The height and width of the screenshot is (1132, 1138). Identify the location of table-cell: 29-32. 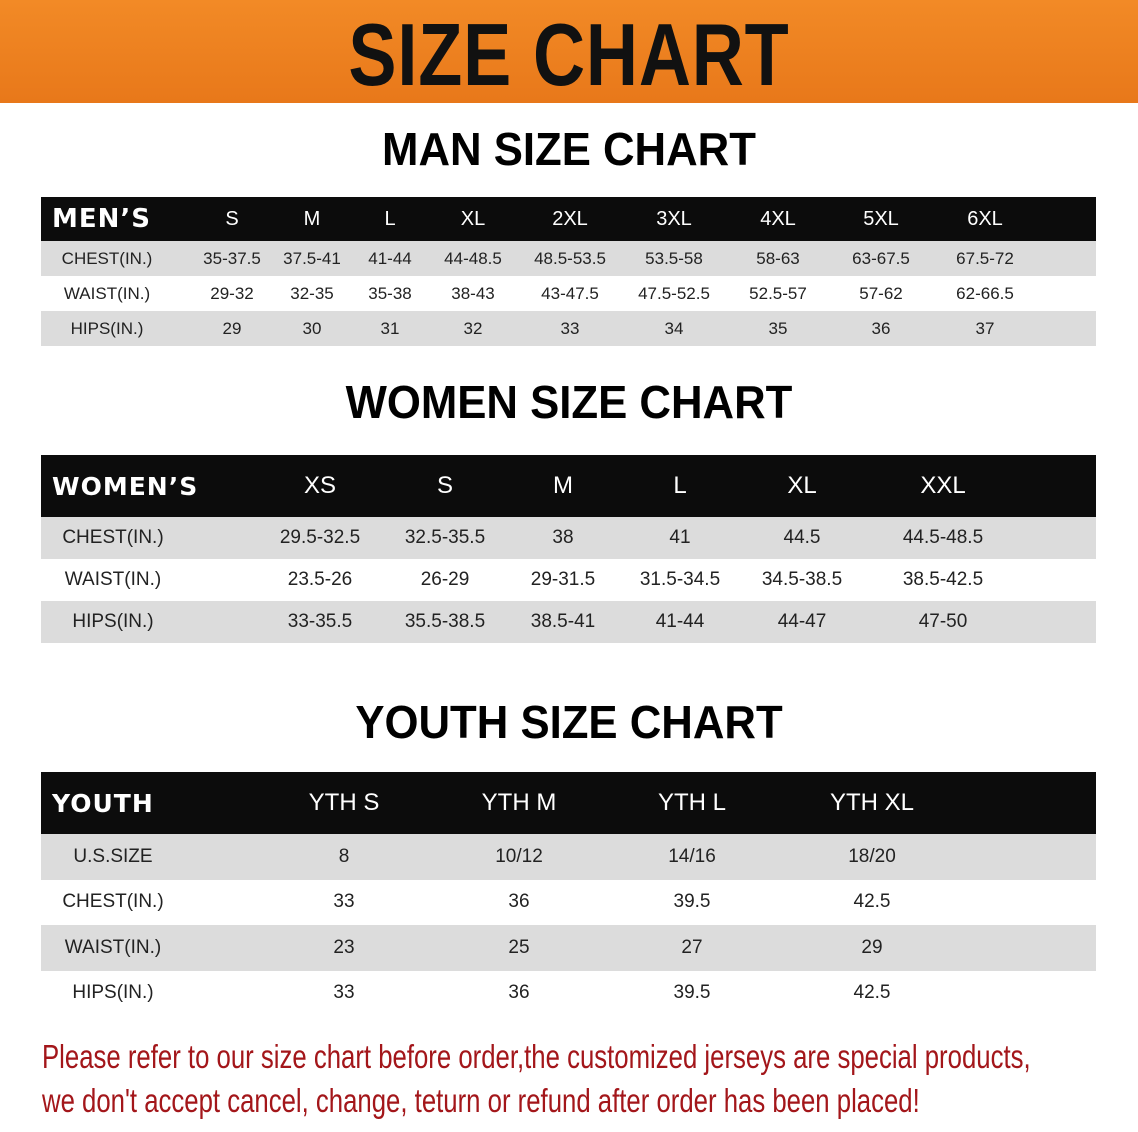
(232, 293).